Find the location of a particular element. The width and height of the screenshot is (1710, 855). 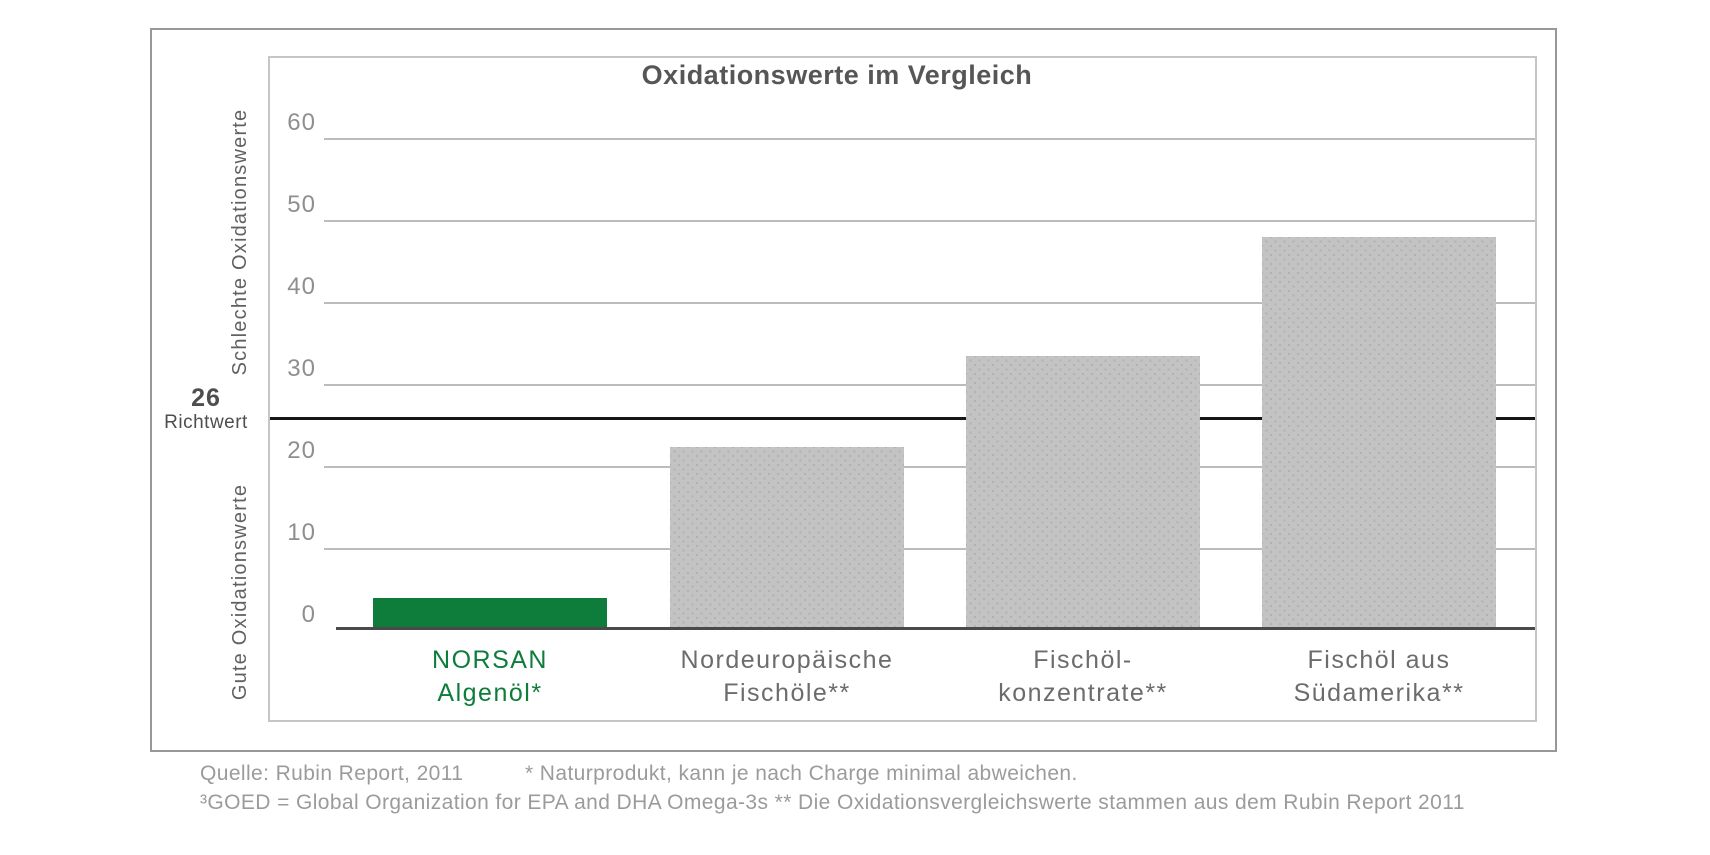

footer-source: Quelle: Rubin Report, 2011 is located at coordinates (332, 773).